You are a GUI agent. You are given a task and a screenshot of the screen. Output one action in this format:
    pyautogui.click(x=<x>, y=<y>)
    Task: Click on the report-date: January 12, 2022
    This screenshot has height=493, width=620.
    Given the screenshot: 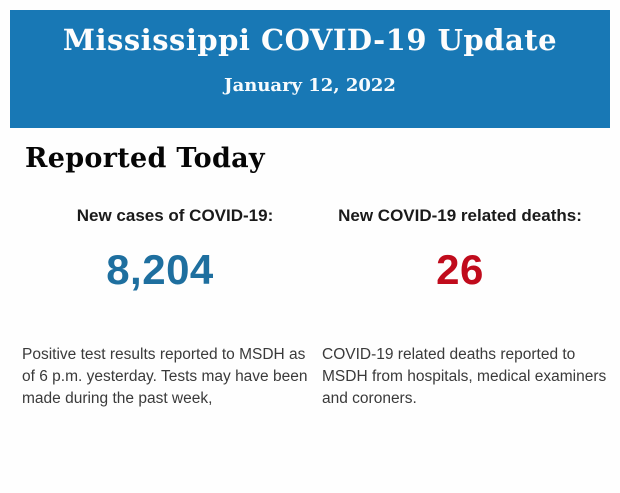 What is the action you would take?
    pyautogui.click(x=310, y=85)
    